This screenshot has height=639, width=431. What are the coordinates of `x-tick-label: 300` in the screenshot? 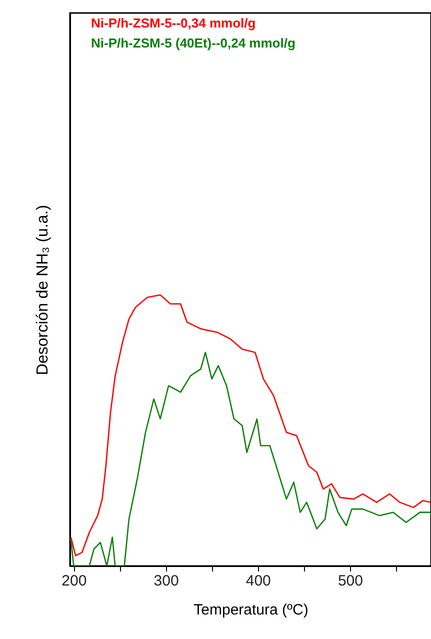 It's located at (166, 581).